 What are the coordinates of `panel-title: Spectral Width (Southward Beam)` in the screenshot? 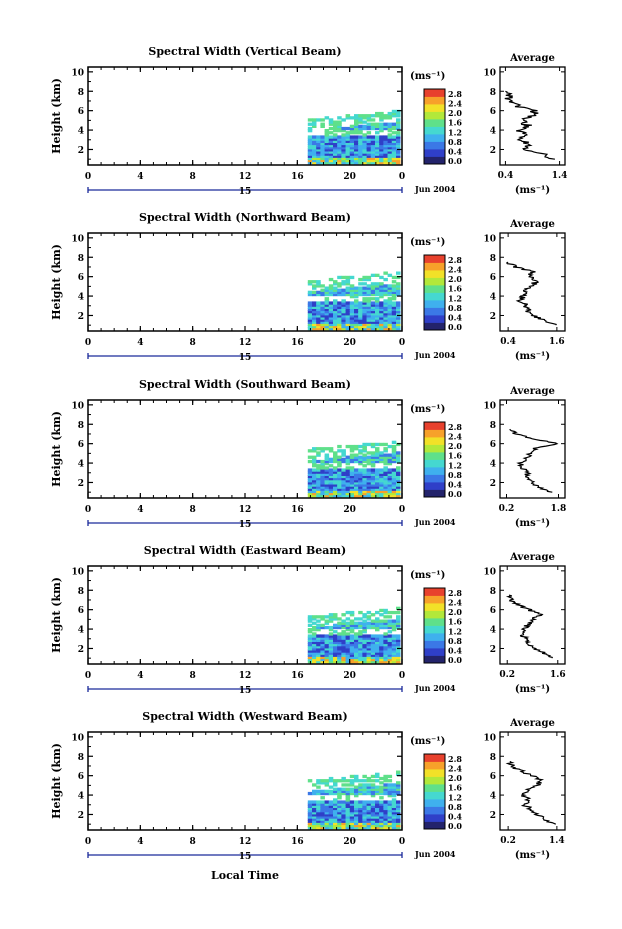 It's located at (245, 384).